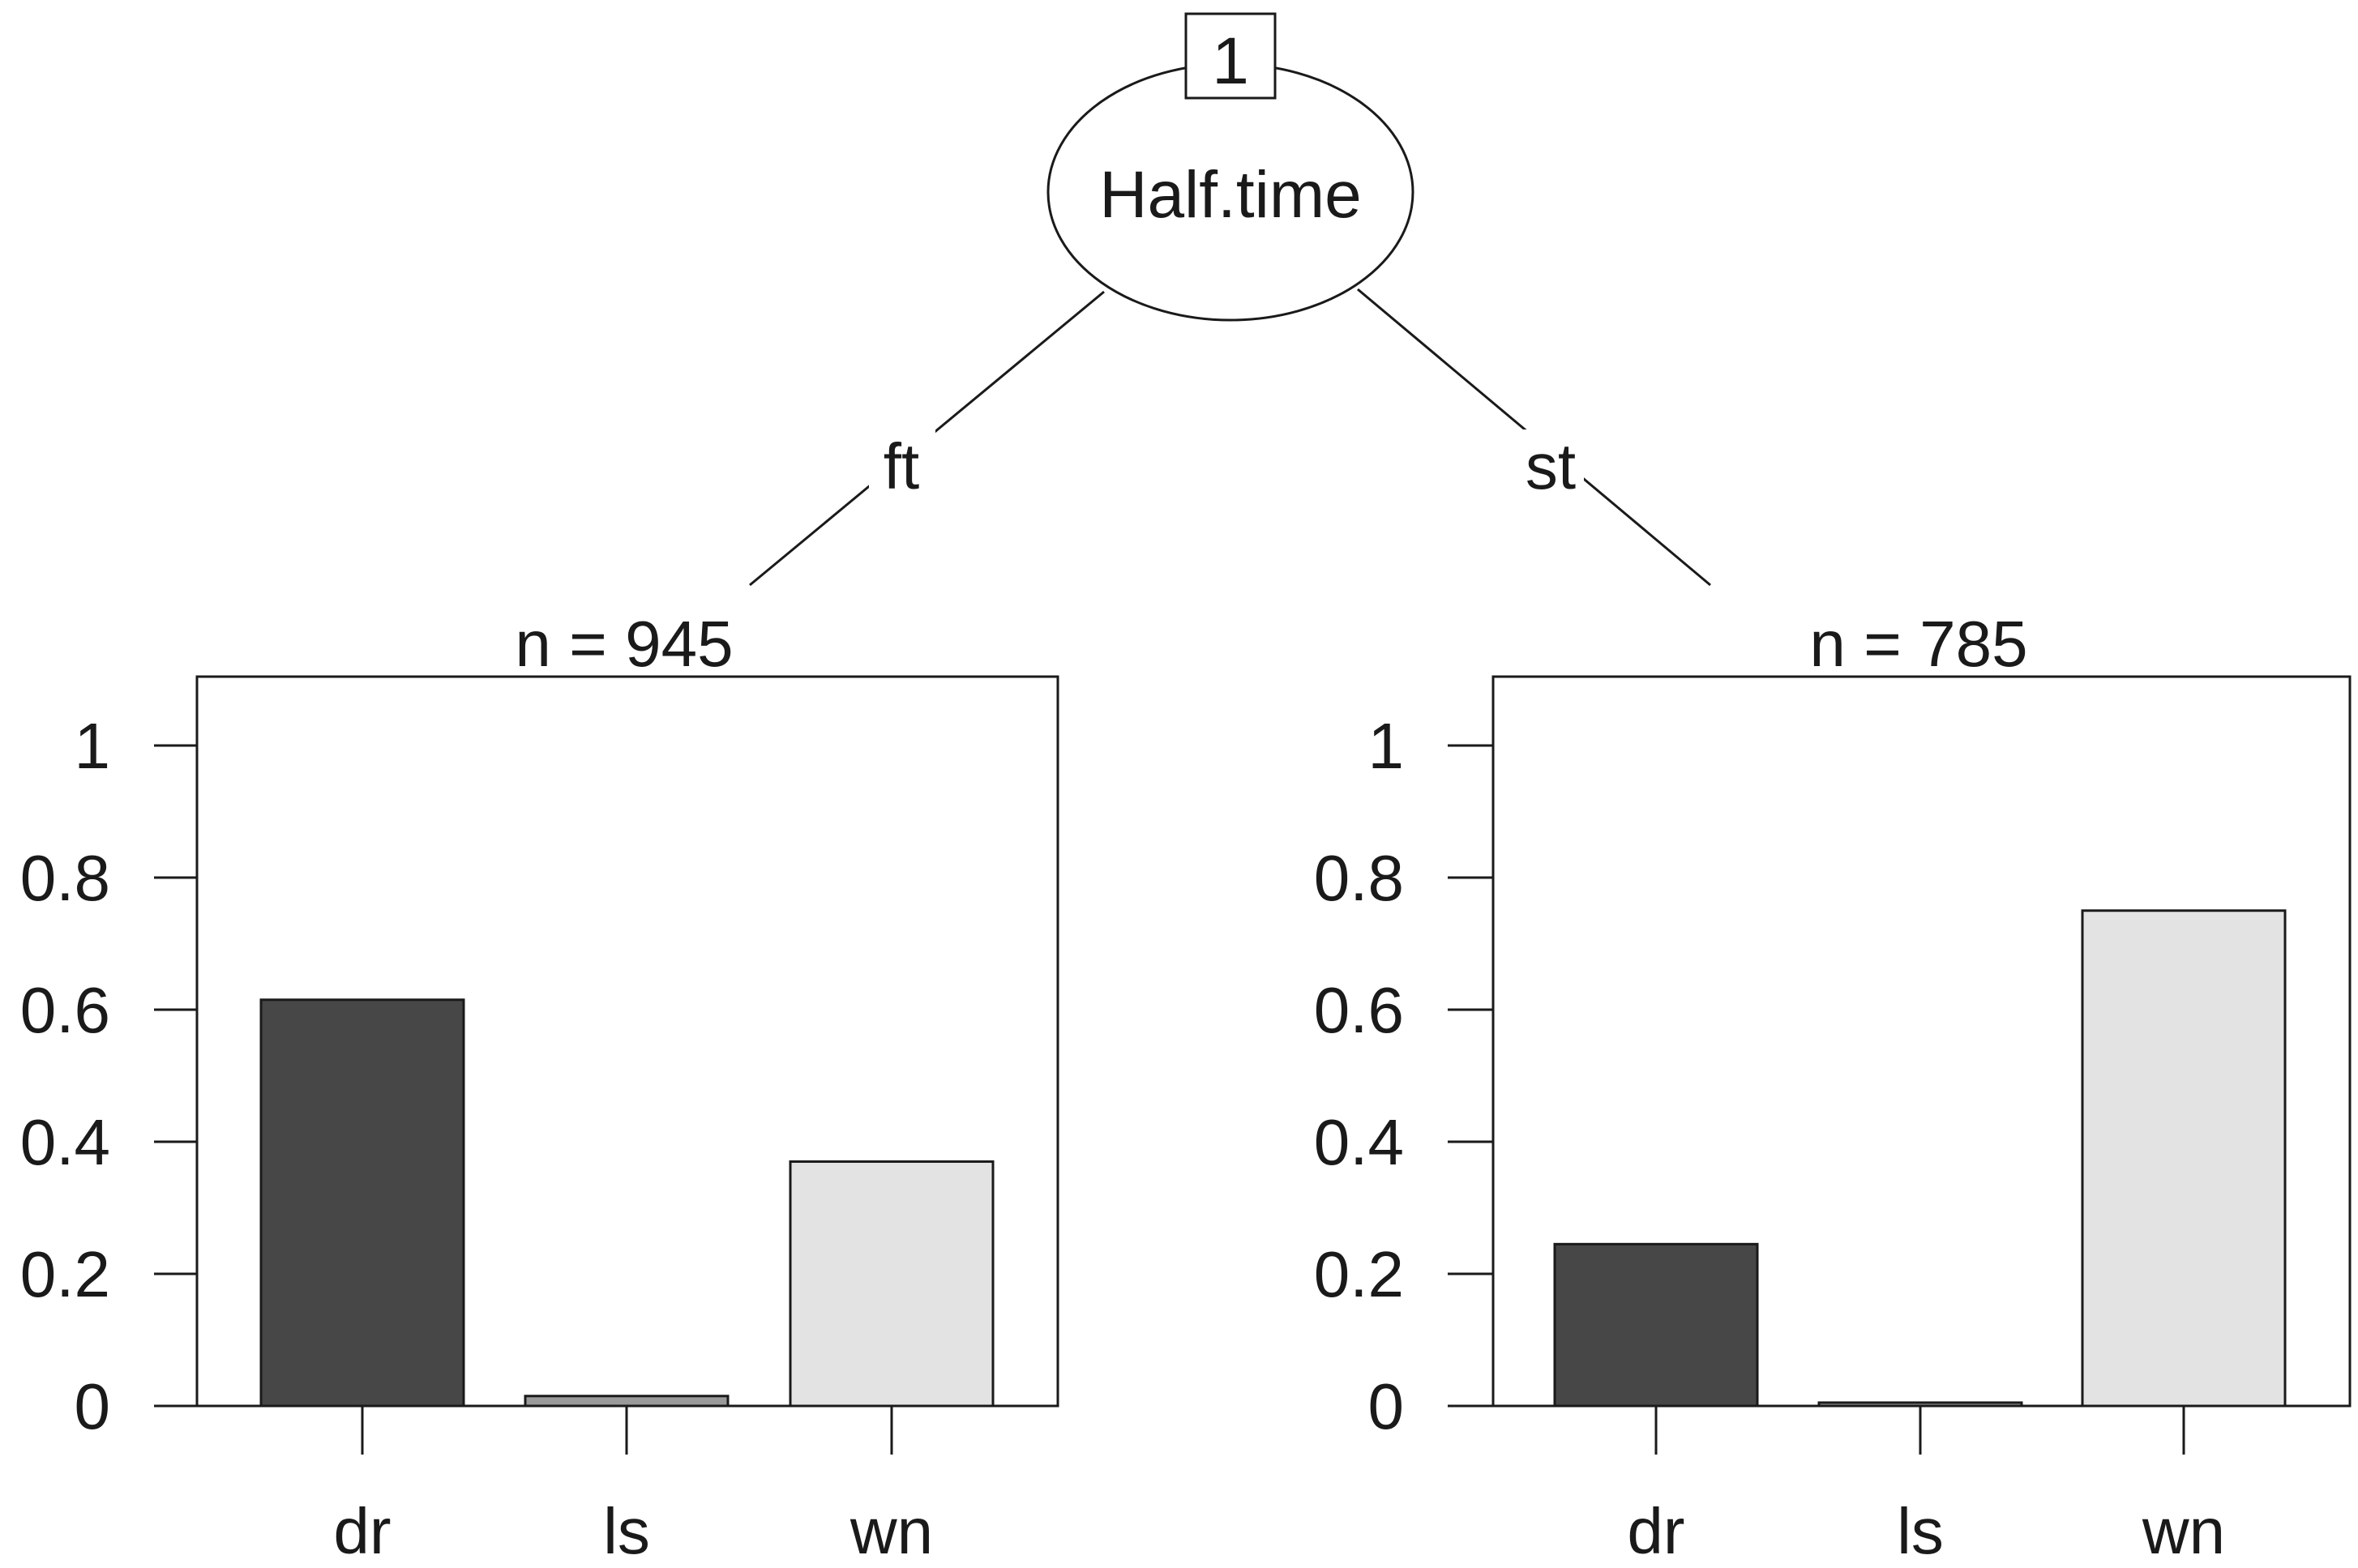 Image resolution: width=2358 pixels, height=1568 pixels. Describe the element at coordinates (1386, 1406) in the screenshot. I see `ytick-right-label: 0` at that location.